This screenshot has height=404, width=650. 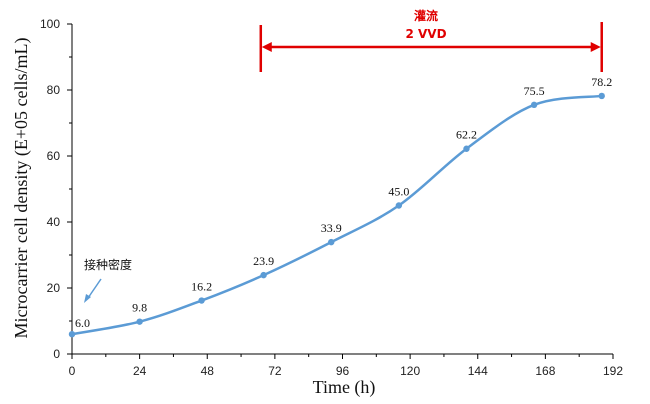 I want to click on x-tick-label: 96, so click(x=343, y=371).